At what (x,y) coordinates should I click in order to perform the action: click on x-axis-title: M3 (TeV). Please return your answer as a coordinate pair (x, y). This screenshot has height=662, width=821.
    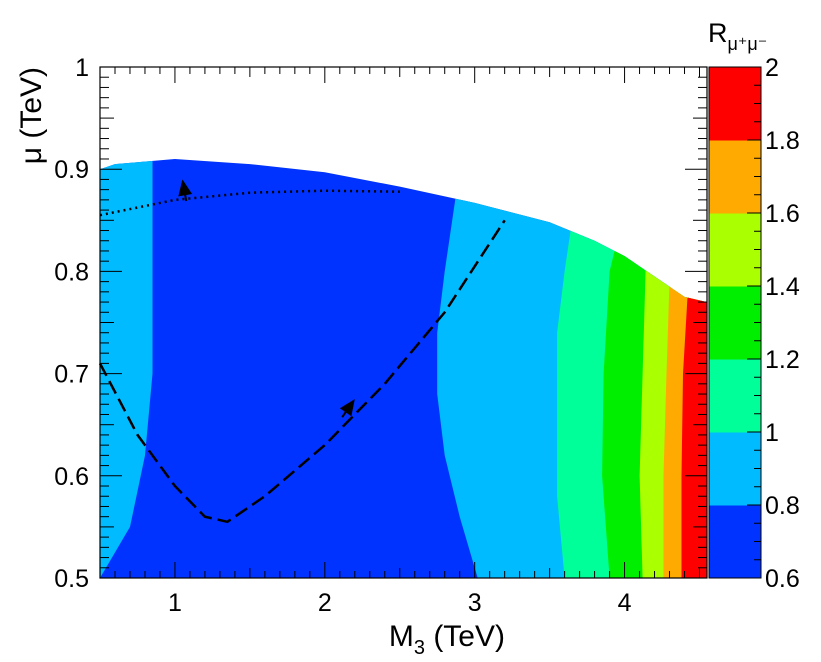
    Looking at the image, I should click on (447, 639).